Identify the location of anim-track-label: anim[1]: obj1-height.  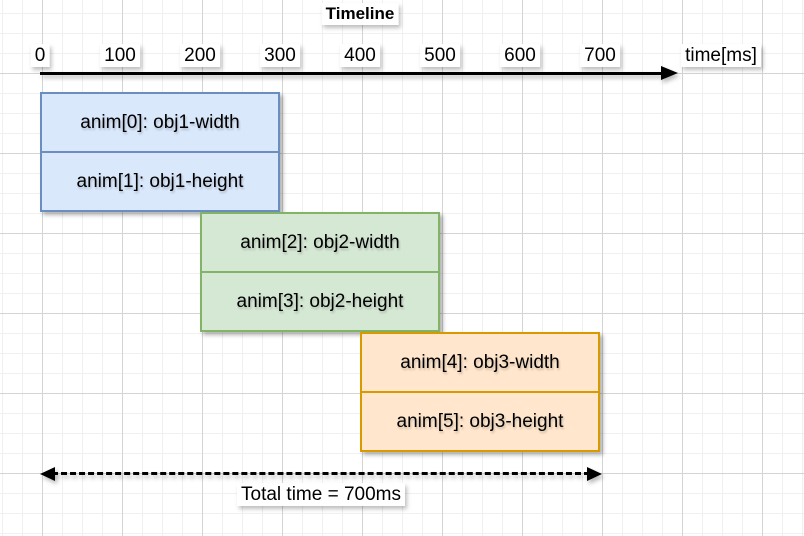
(160, 181).